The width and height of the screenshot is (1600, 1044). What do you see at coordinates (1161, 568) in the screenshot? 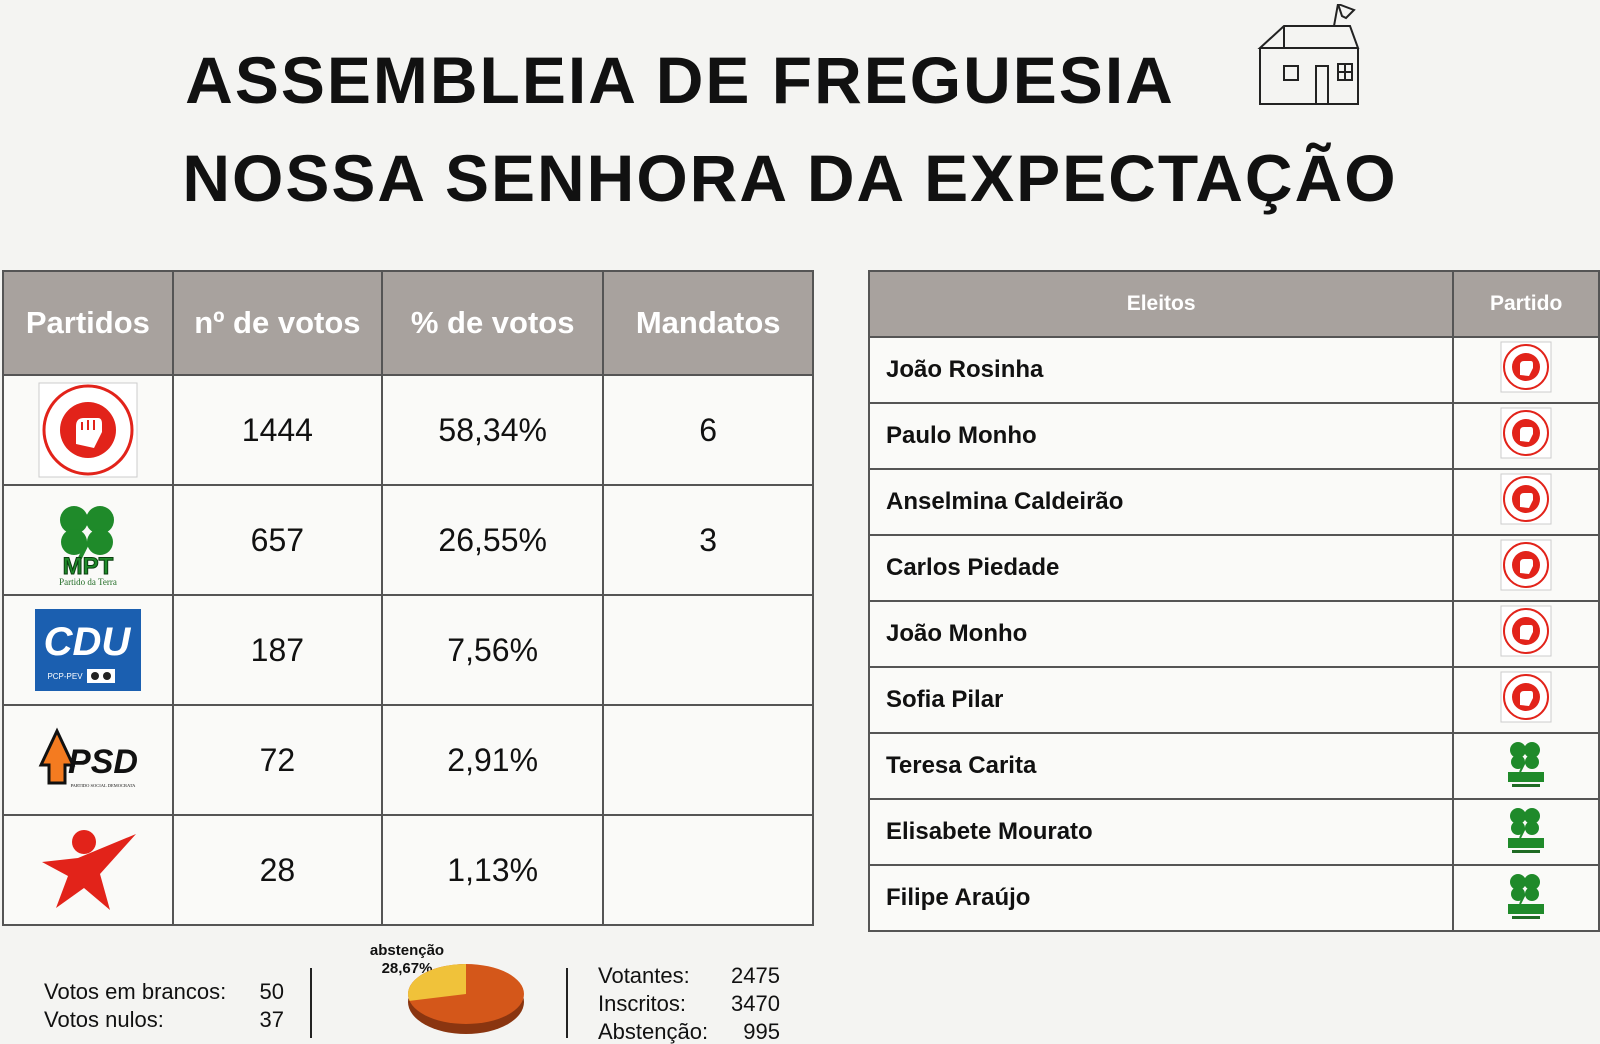
I see `elected-name: Carlos Piedade` at bounding box center [1161, 568].